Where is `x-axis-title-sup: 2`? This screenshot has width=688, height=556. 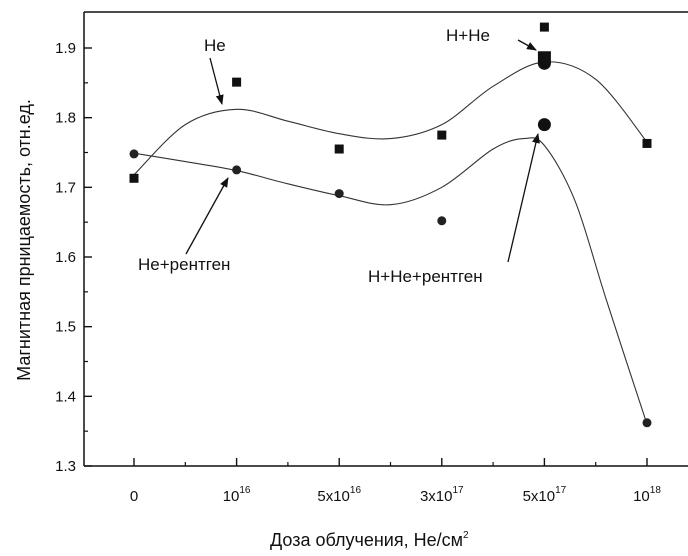 x-axis-title-sup: 2 is located at coordinates (466, 535).